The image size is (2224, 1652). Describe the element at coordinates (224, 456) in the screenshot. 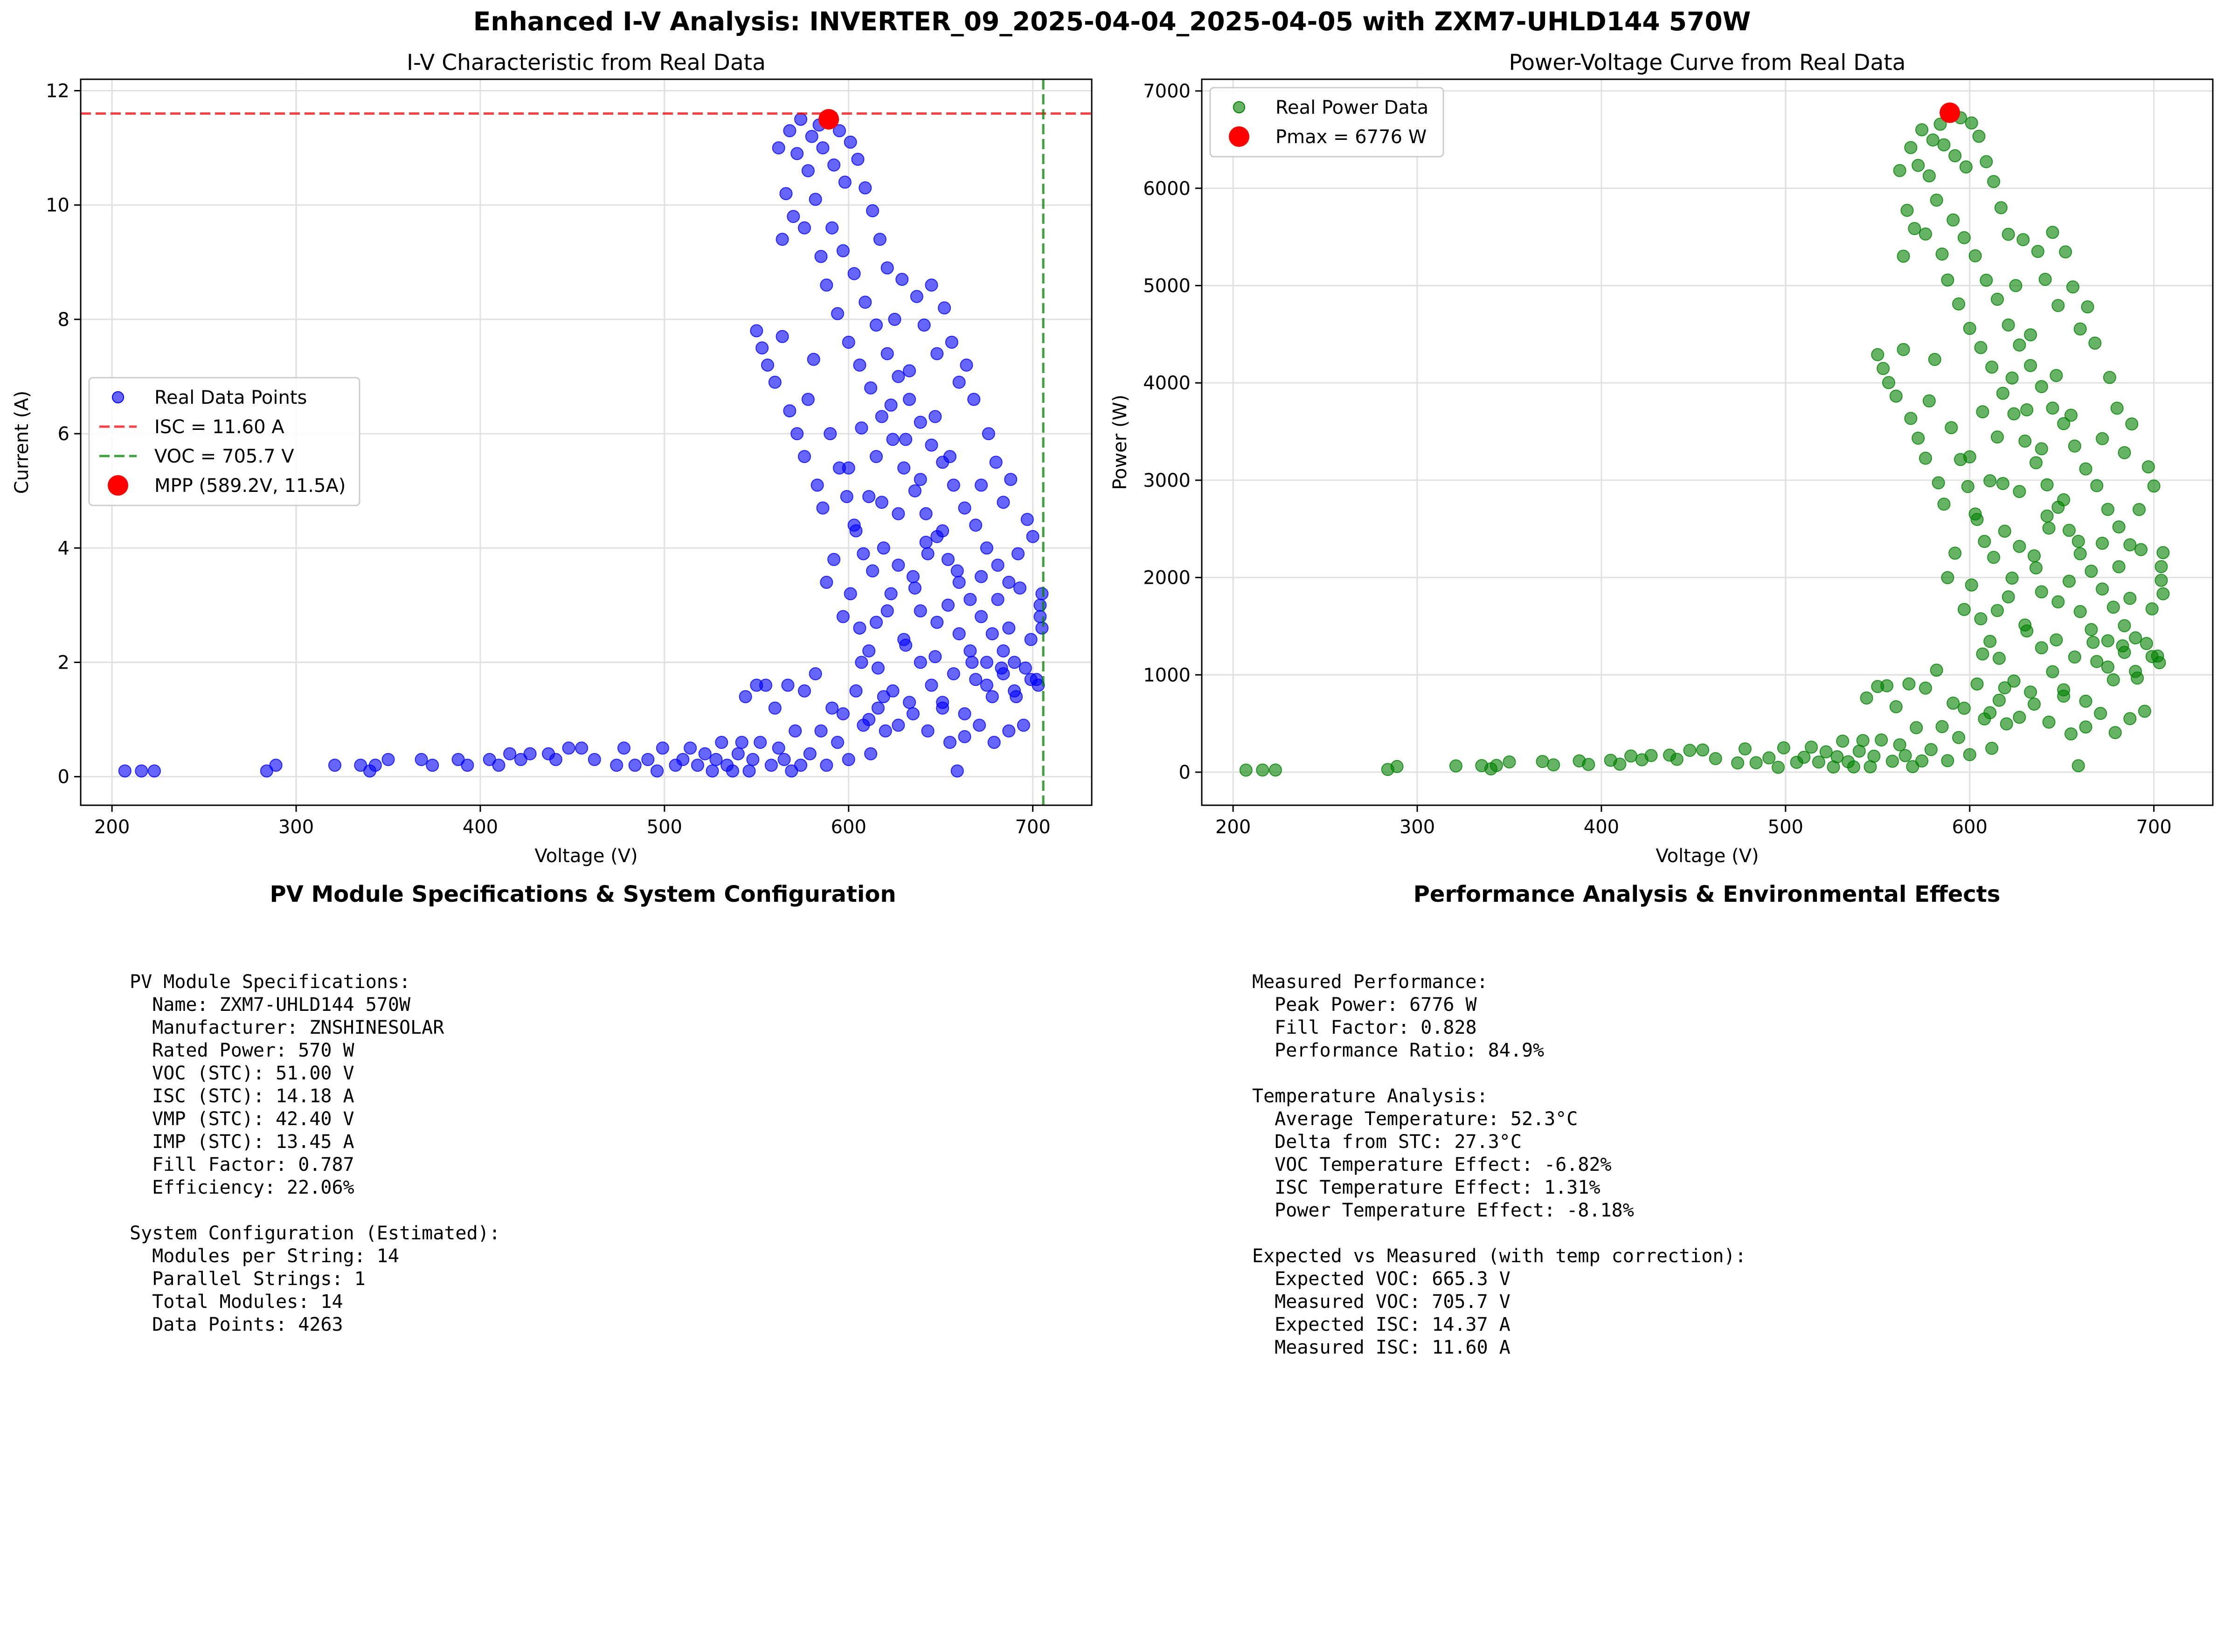

I see `legend-label: VOC = 705.7 V` at that location.